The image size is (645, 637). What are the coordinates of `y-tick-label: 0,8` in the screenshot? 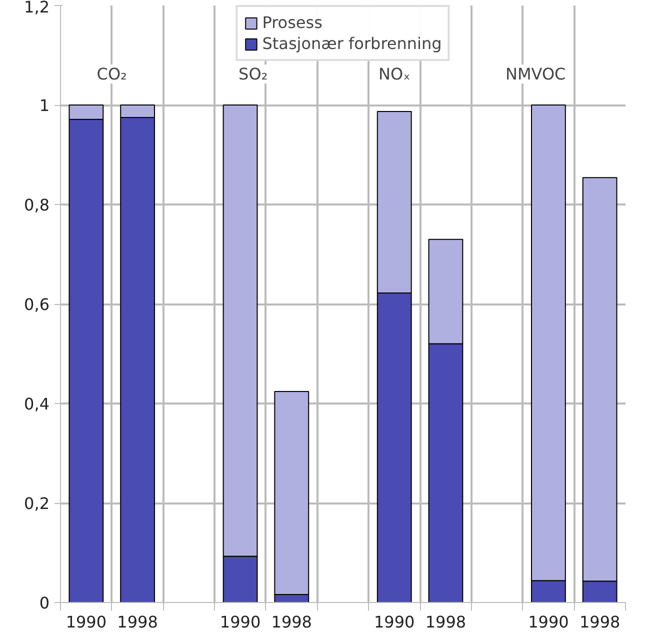 It's located at (37, 205).